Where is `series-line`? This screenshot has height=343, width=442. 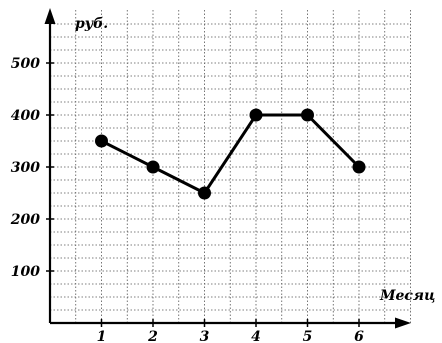 series-line is located at coordinates (230, 154).